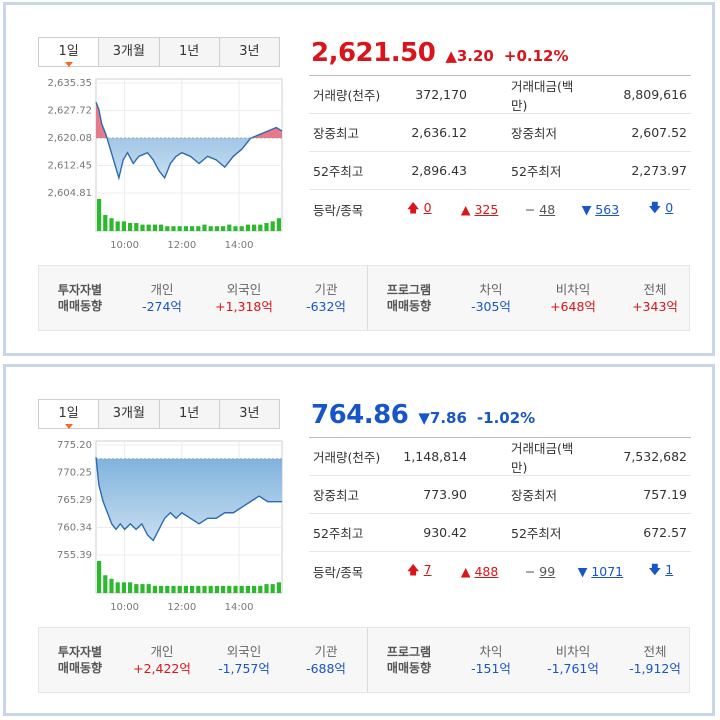 The height and width of the screenshot is (720, 720). Describe the element at coordinates (326, 298) in the screenshot. I see `investor-institution: 기관 -632억` at that location.